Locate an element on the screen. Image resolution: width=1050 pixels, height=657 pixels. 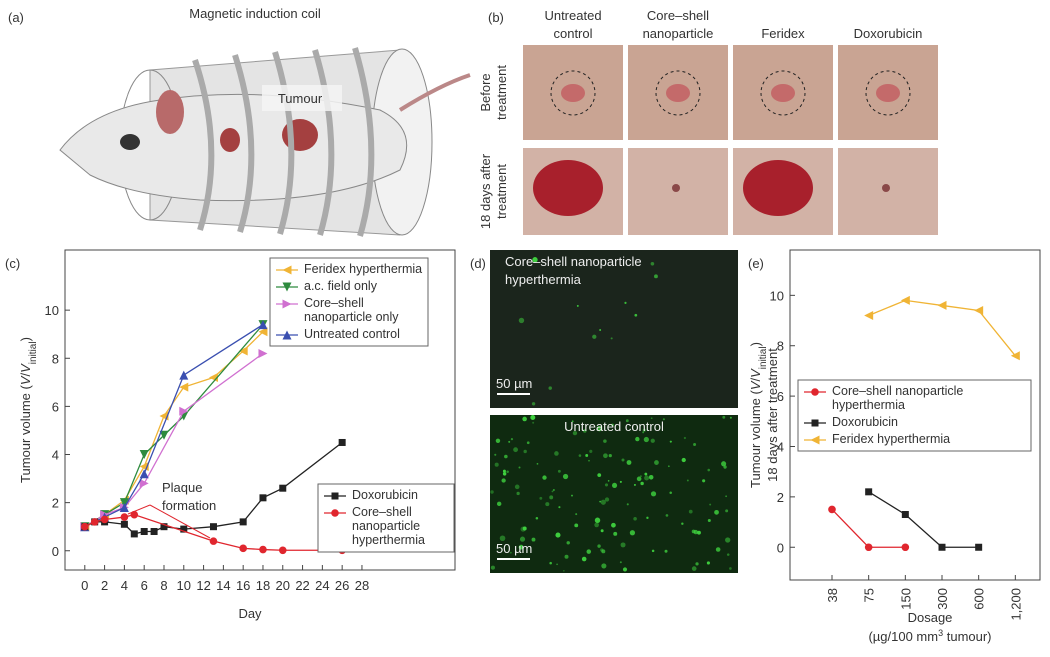
y-axis-label-part: / is located at coordinates (755, 379).